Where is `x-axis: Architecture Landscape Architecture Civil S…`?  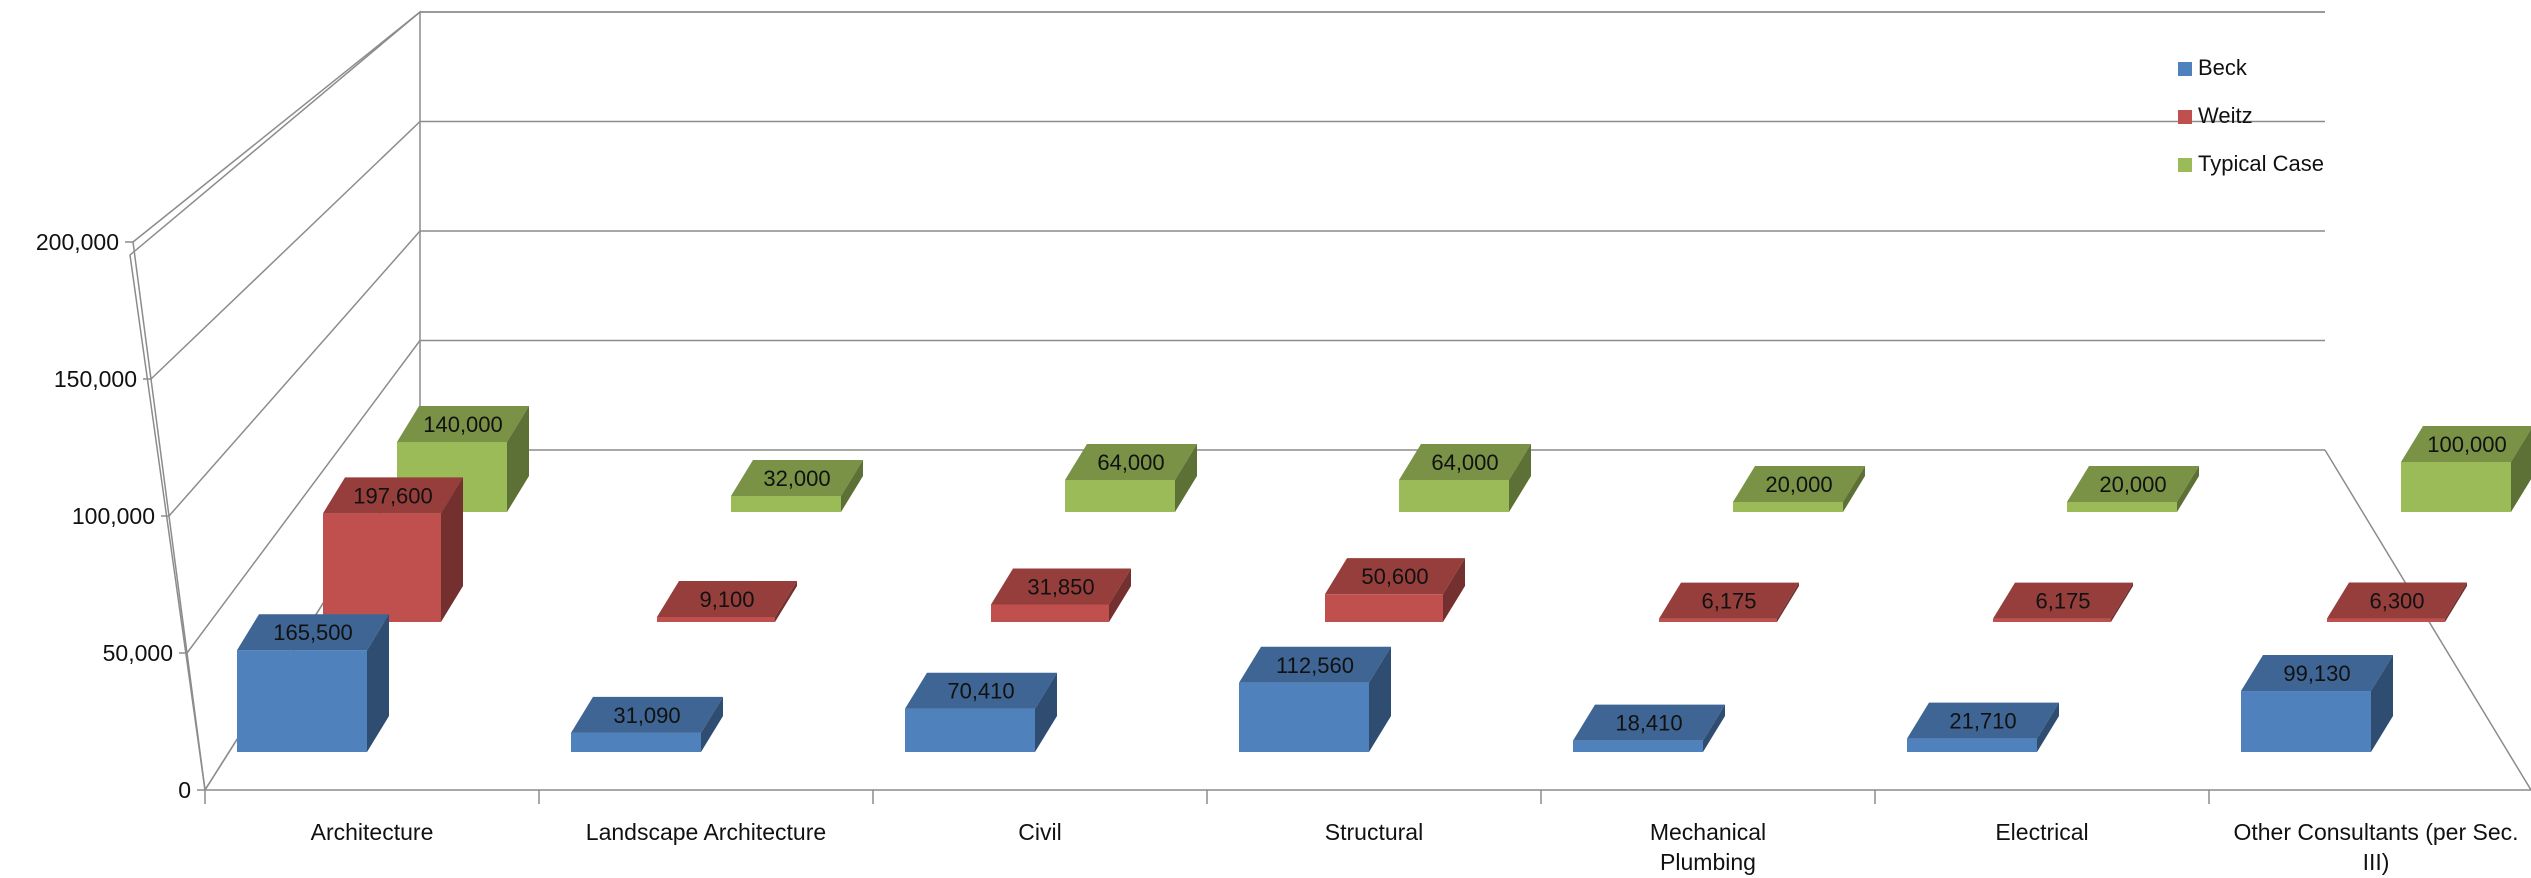 x-axis: Architecture Landscape Architecture Civil S… is located at coordinates (1361, 832).